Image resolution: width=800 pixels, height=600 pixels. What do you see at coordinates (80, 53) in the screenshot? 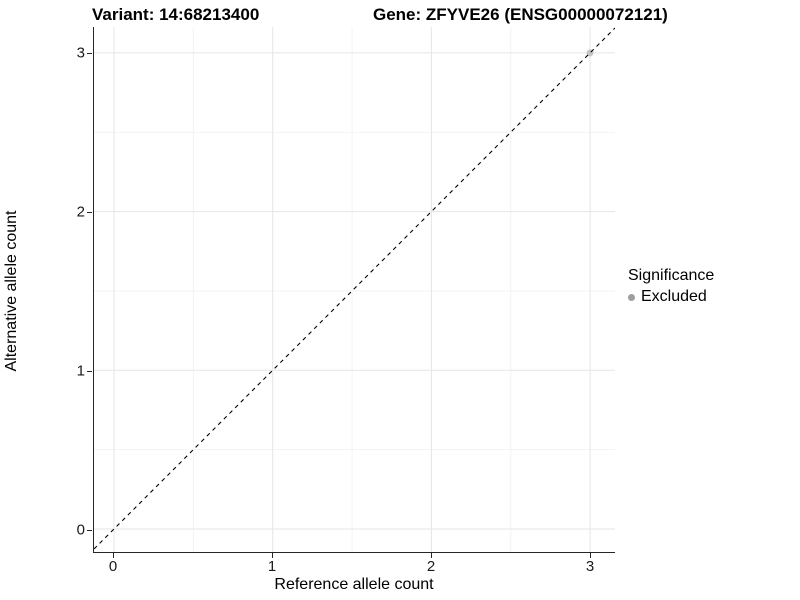
I see `y-tick-label: 3` at bounding box center [80, 53].